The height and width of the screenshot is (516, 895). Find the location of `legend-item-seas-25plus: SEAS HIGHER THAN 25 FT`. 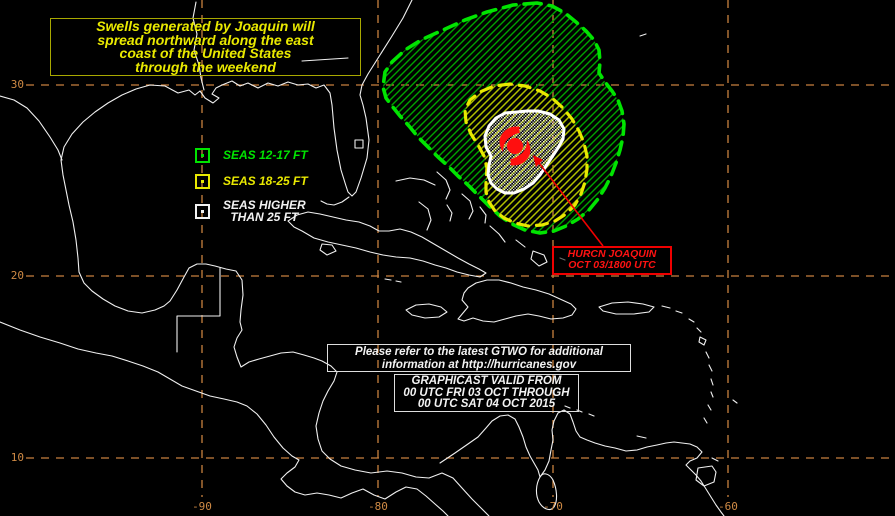

legend-item-seas-25plus: SEAS HIGHER THAN 25 FT is located at coordinates (251, 211).